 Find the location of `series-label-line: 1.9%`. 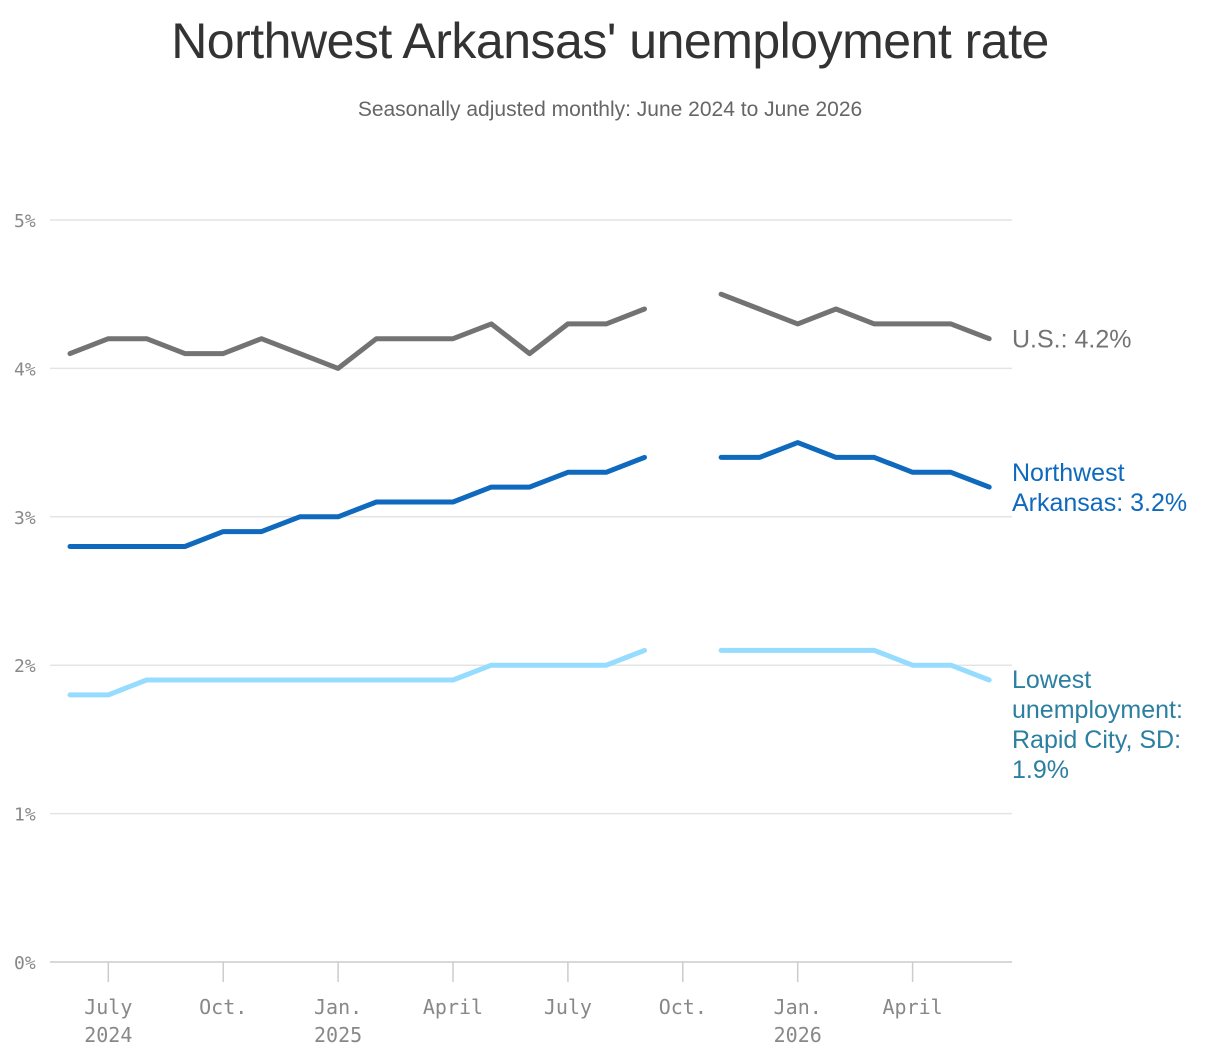

series-label-line: 1.9% is located at coordinates (1040, 770).